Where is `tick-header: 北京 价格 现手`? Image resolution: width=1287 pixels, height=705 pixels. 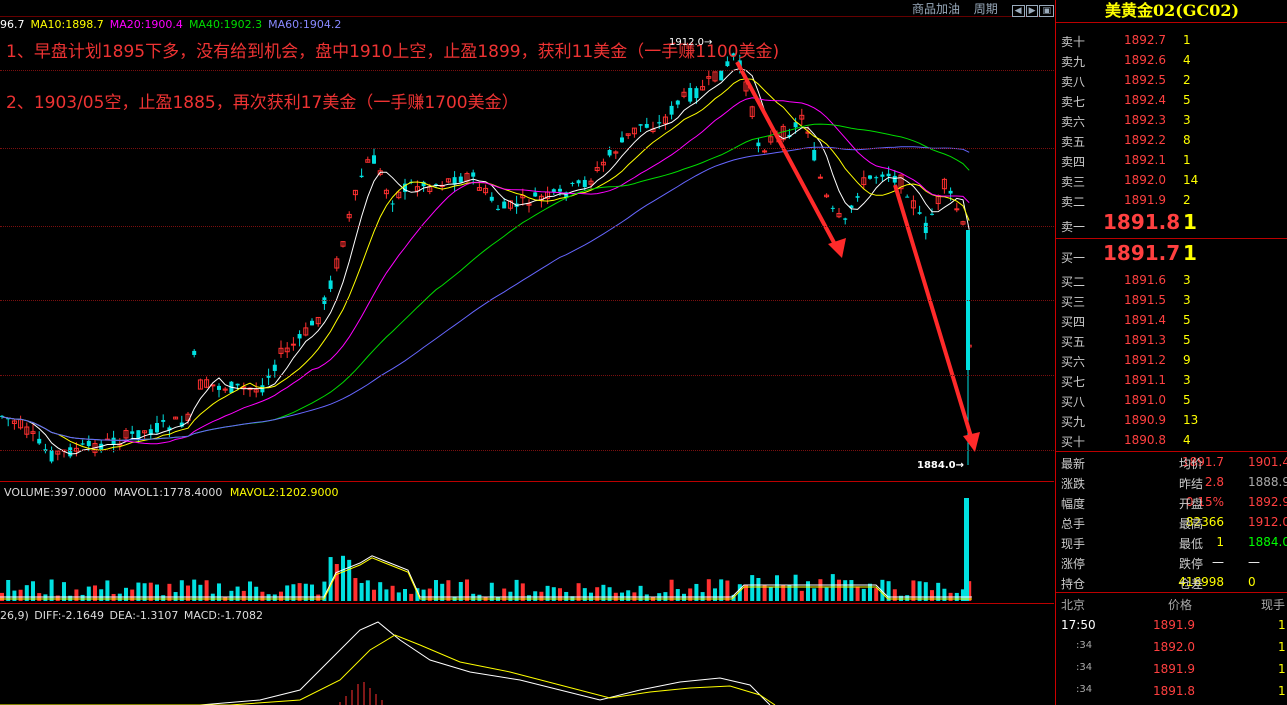
tick-header: 北京 价格 现手 is located at coordinates (1171, 603).